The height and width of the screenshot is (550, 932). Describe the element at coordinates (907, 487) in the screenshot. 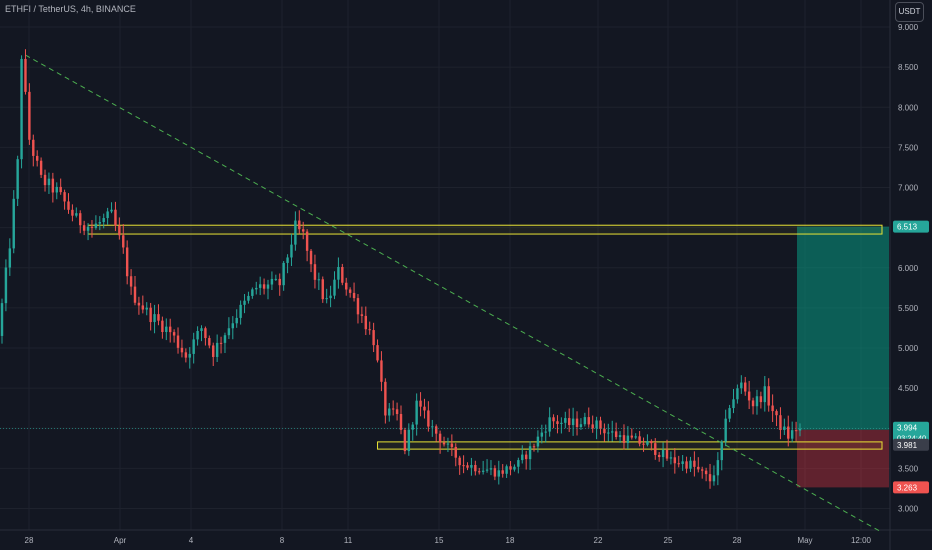

I see `price-label-stop-text: 3.263` at that location.